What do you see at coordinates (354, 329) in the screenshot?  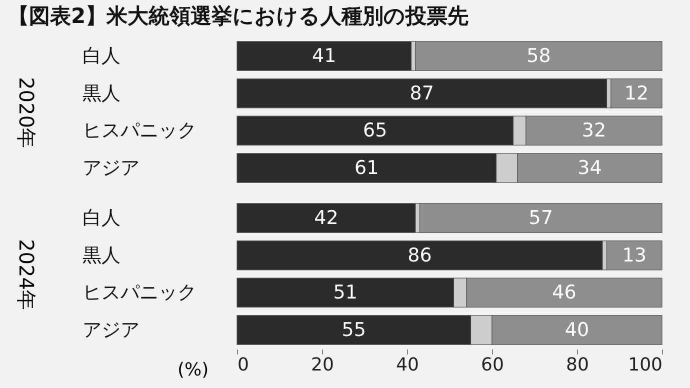 I see `data-label: 55` at bounding box center [354, 329].